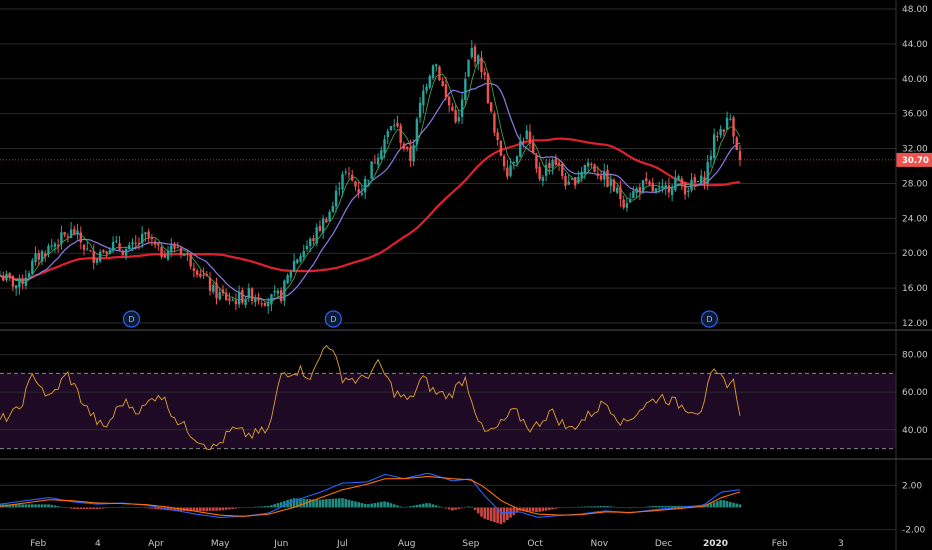 The image size is (932, 550). I want to click on rsi-band, so click(448, 411).